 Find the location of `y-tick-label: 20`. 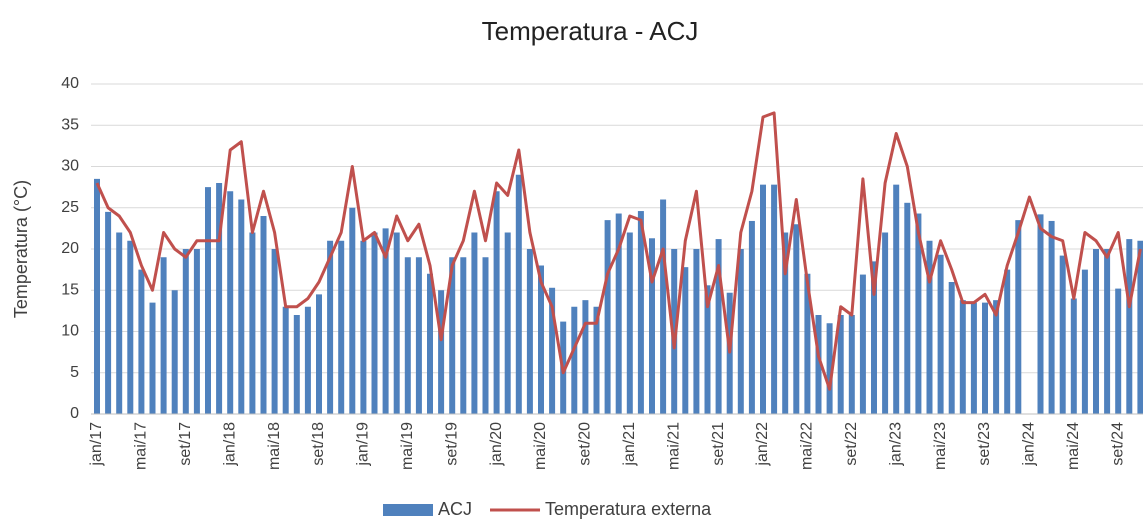

y-tick-label: 20 is located at coordinates (70, 248).